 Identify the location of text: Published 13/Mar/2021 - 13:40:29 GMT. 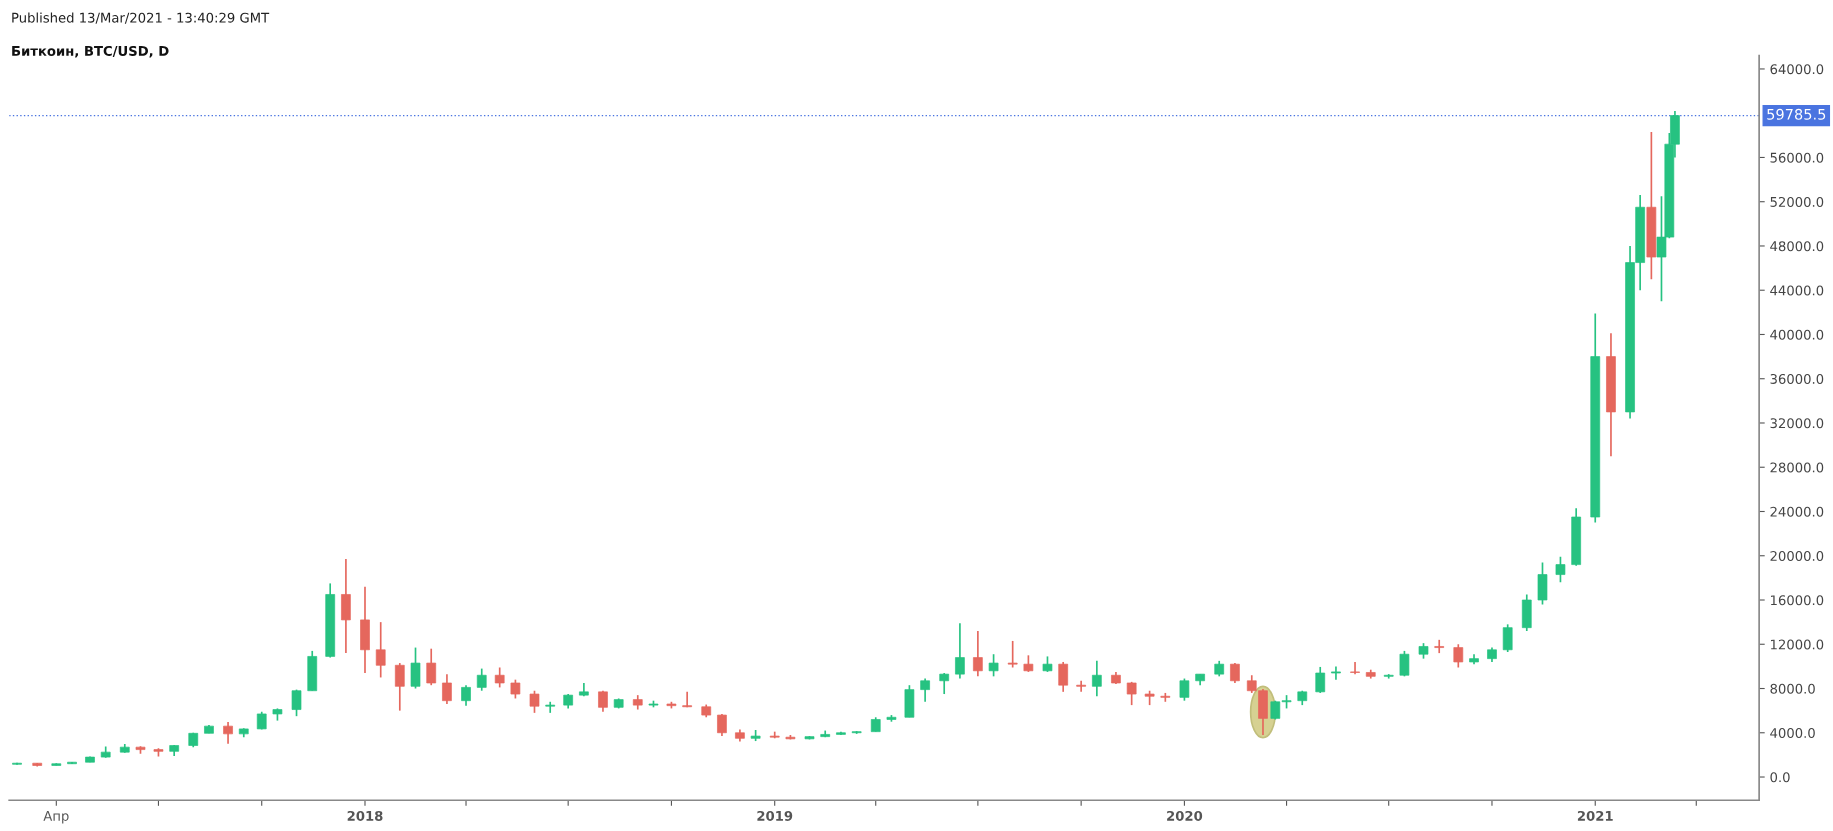
(141, 18).